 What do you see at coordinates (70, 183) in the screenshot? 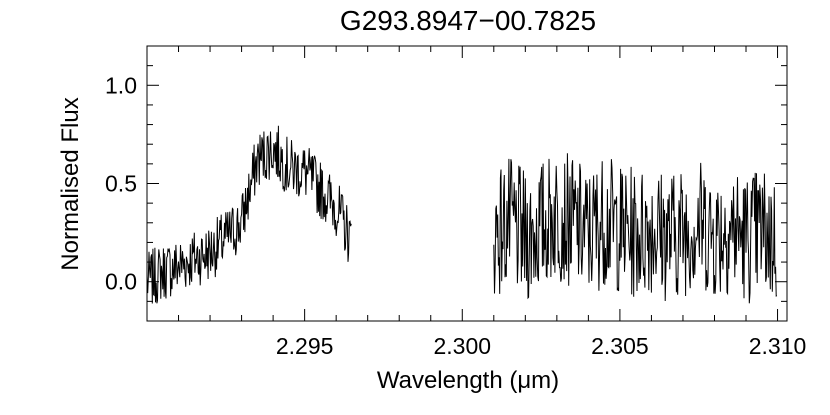
I see `y-axis-label: Normalised Flux` at bounding box center [70, 183].